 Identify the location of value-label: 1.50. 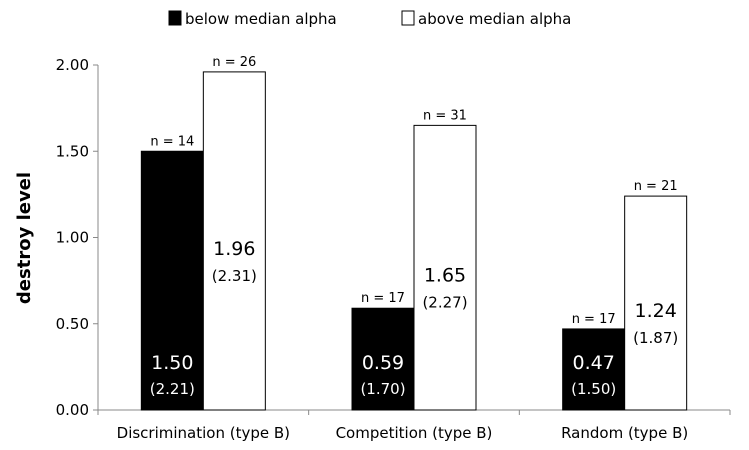
(172, 363).